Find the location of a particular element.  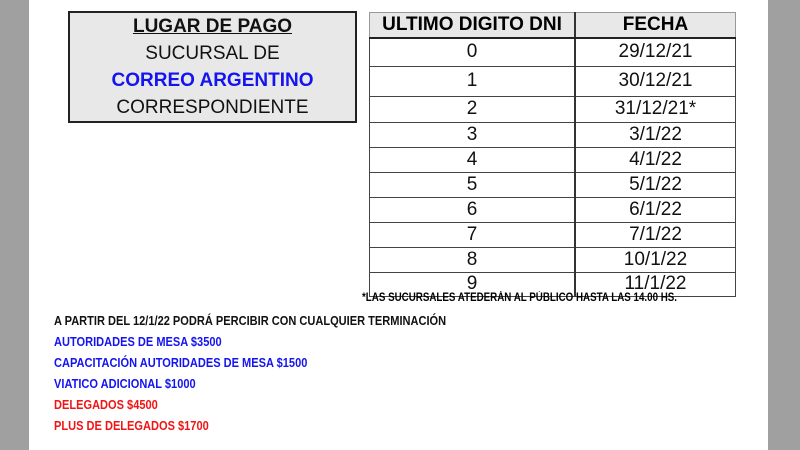

info-line: VIATICO ADICIONAL $1000 is located at coordinates (125, 383).